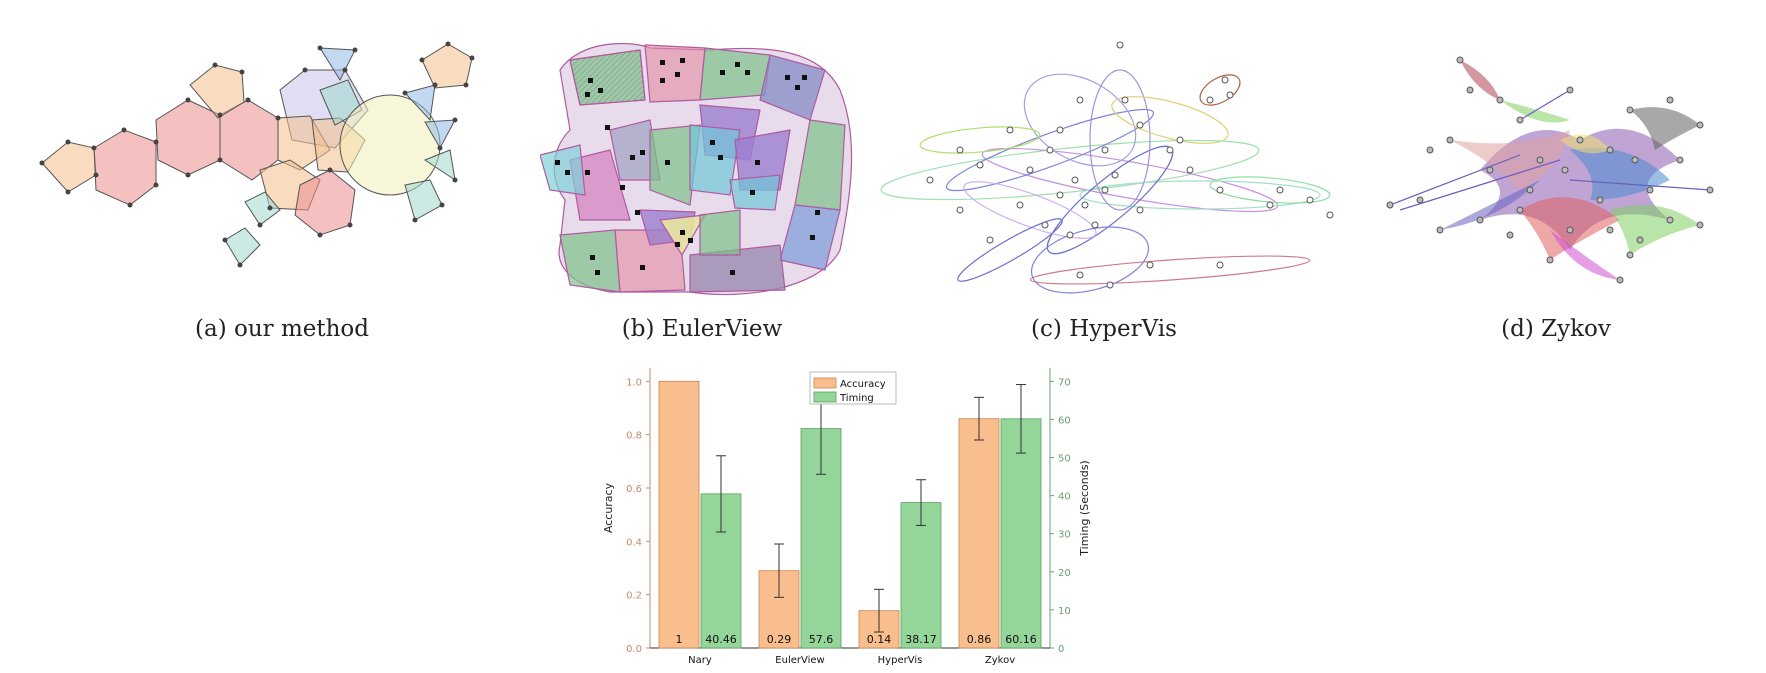 The image size is (1766, 673). What do you see at coordinates (1021, 639) in the screenshot?
I see `timing-value-label: 60.16` at bounding box center [1021, 639].